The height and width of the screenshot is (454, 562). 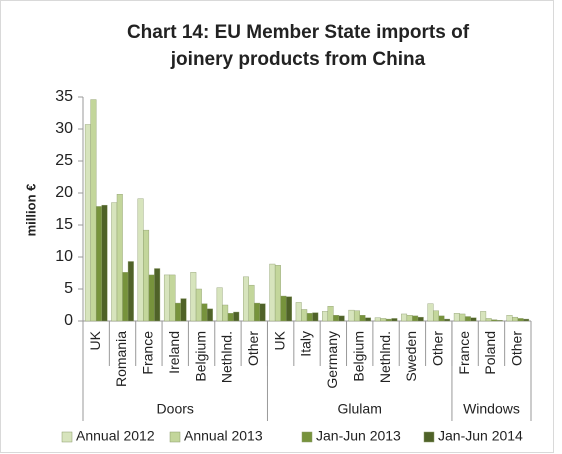 What do you see at coordinates (385, 357) in the screenshot?
I see `x-tick-label: Nethlnd.` at bounding box center [385, 357].